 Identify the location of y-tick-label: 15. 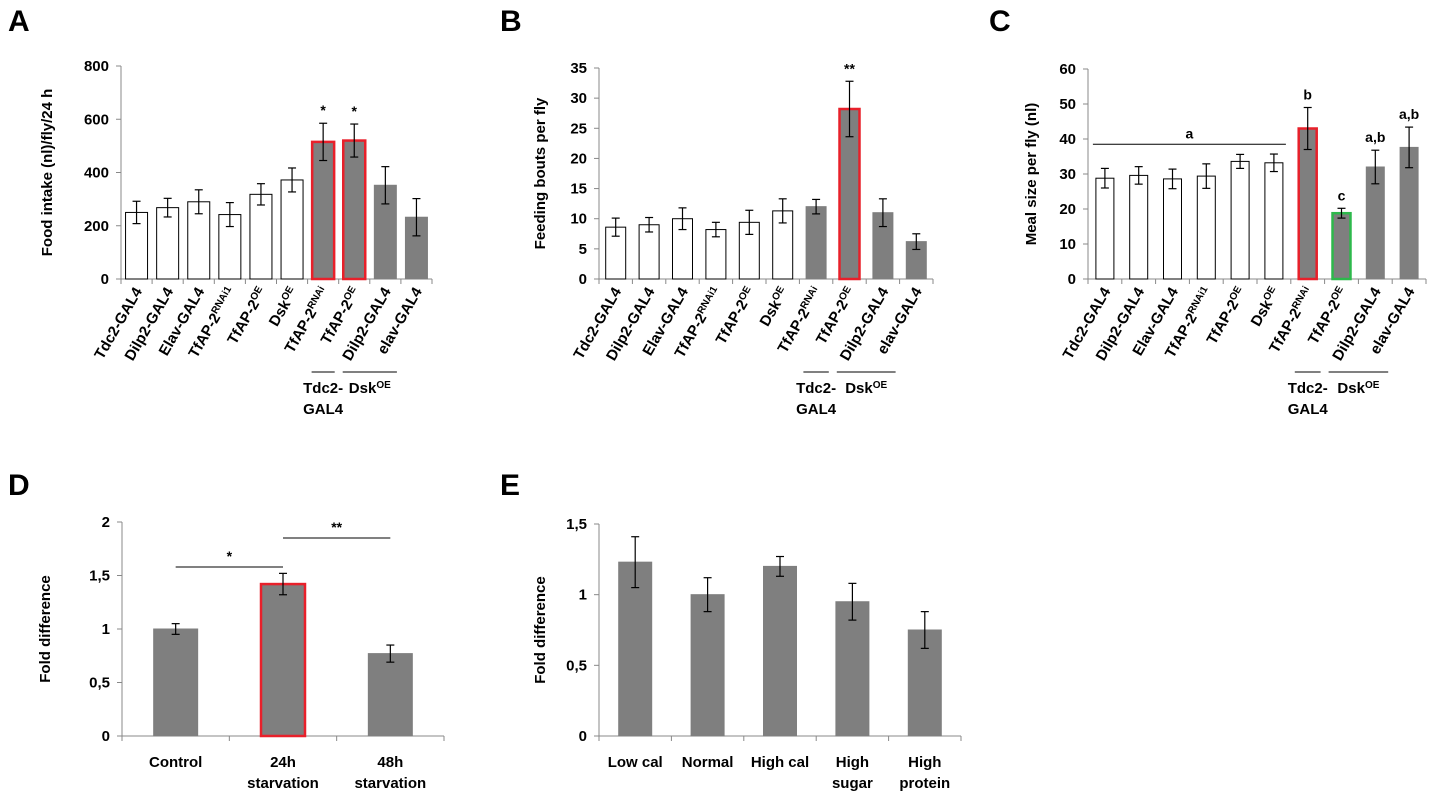
(578, 189).